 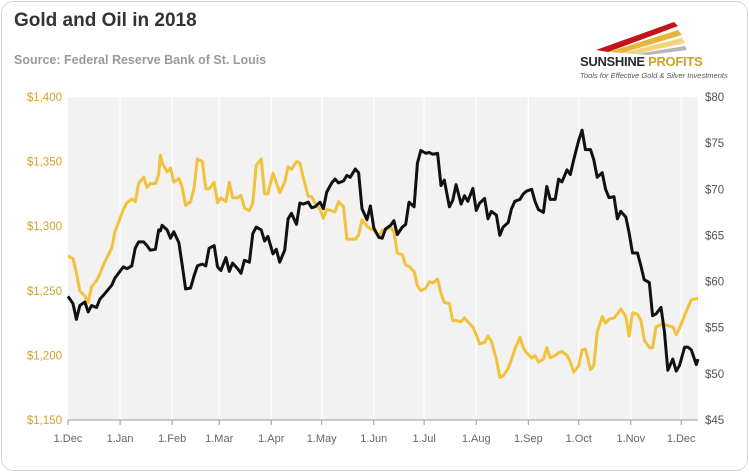 What do you see at coordinates (641, 38) in the screenshot?
I see `logo-rays-icon` at bounding box center [641, 38].